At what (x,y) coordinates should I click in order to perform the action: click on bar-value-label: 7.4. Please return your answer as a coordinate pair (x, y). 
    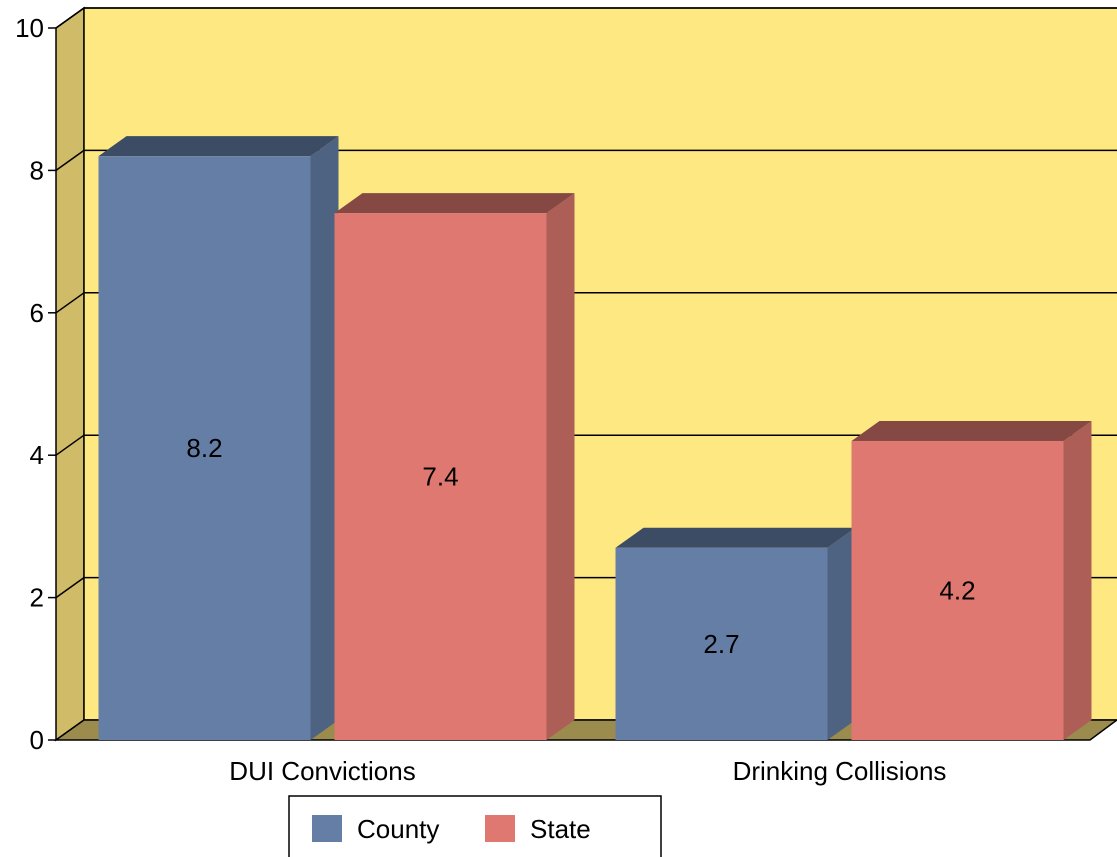
    Looking at the image, I should click on (440, 477).